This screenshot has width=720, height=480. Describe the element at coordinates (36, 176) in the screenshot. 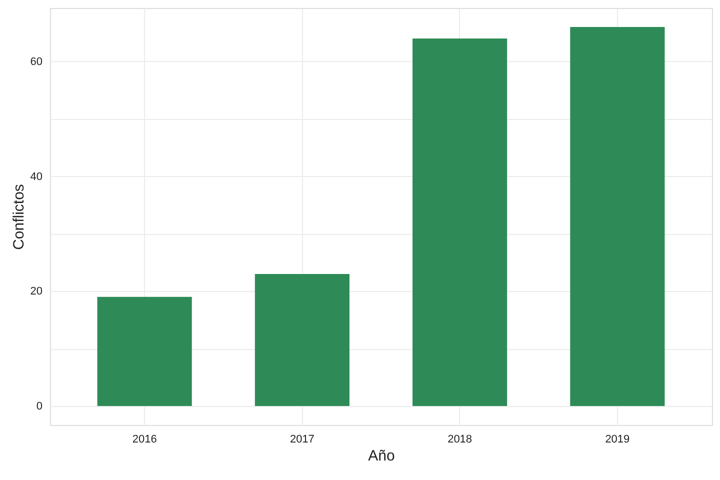

I see `y-tick-label: 40` at that location.